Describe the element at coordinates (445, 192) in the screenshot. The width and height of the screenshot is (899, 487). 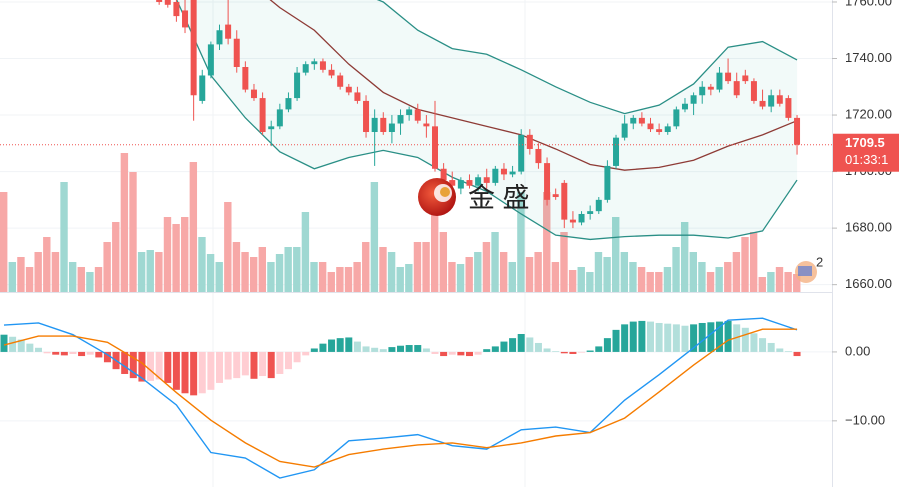
I see `logo-dot` at that location.